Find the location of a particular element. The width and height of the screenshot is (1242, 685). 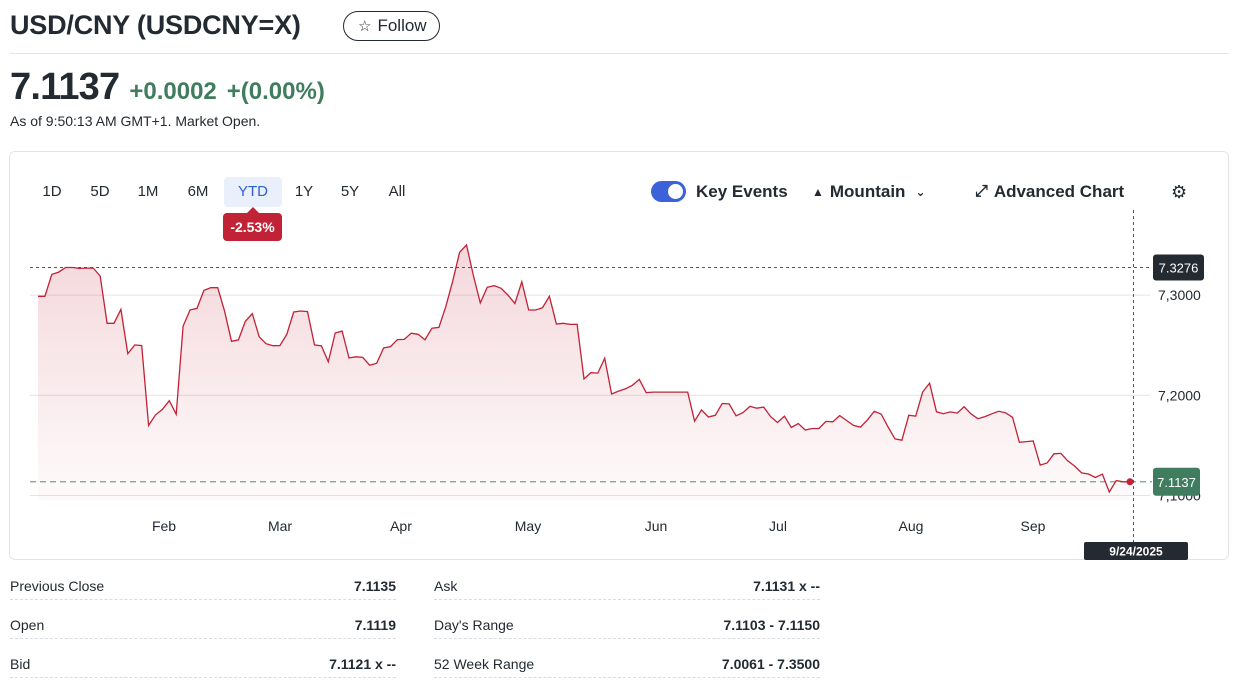

stat-days-range: Day's Range 7.1103 - 7.1150 is located at coordinates (627, 626).